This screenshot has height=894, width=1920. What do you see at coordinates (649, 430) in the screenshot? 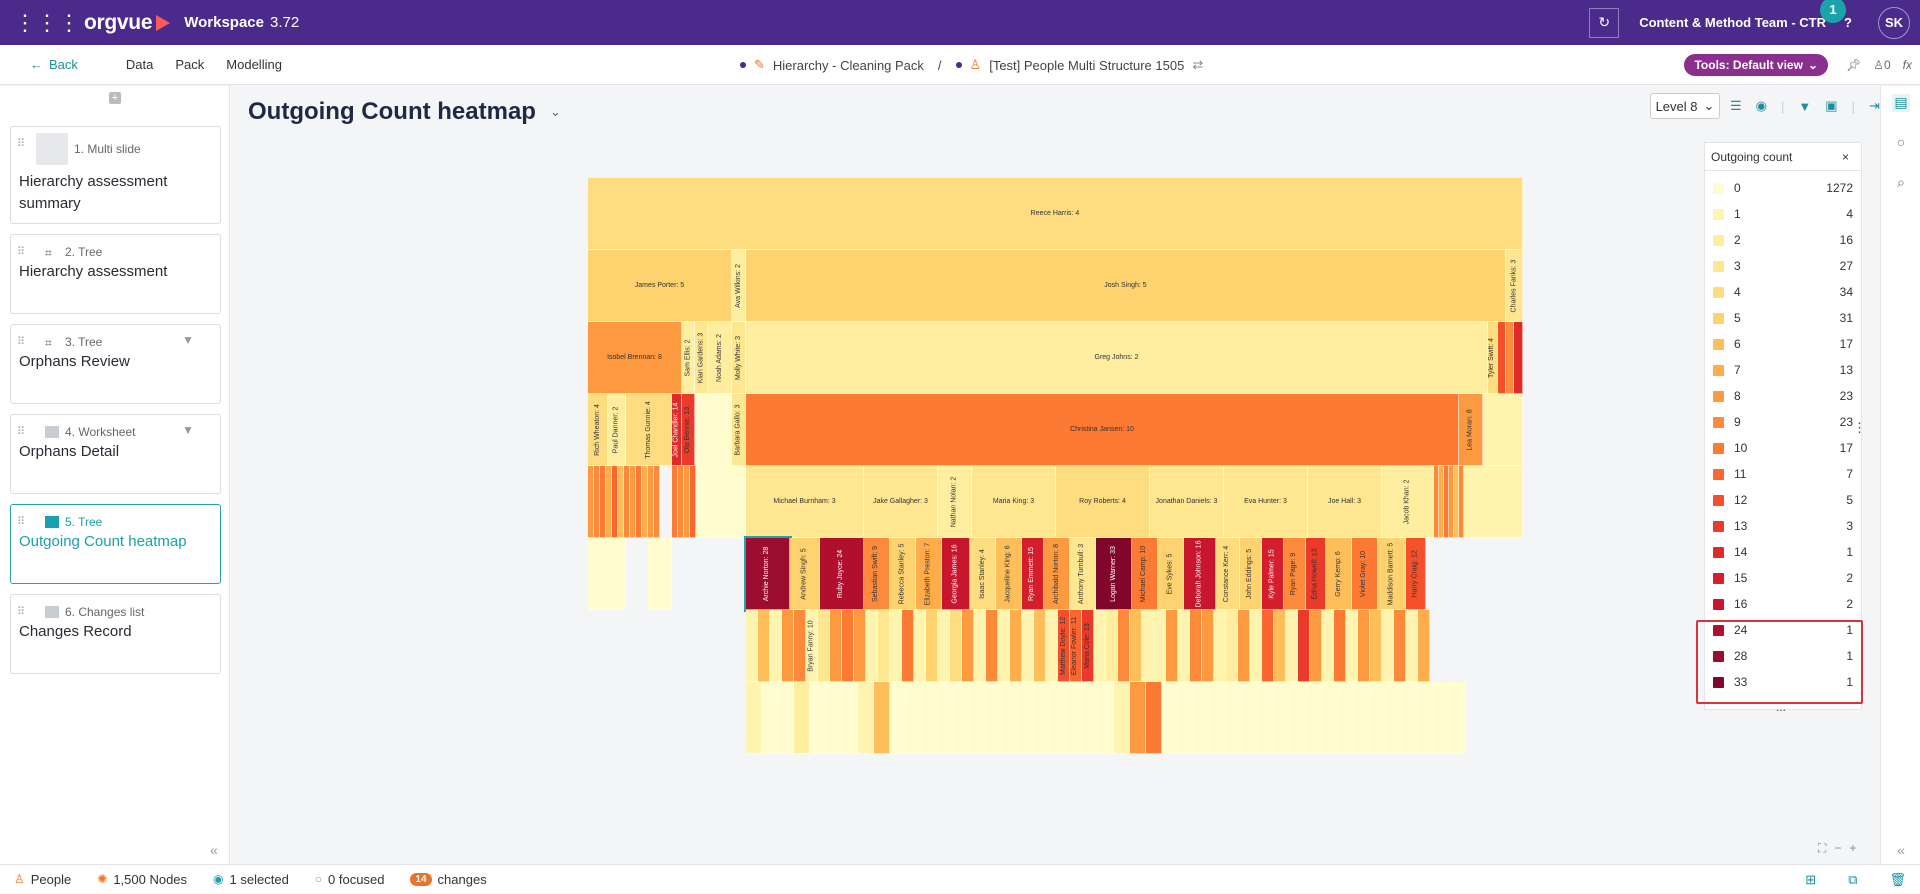
I see `heatmap-node: Thomas Gunnie: 4` at bounding box center [649, 430].